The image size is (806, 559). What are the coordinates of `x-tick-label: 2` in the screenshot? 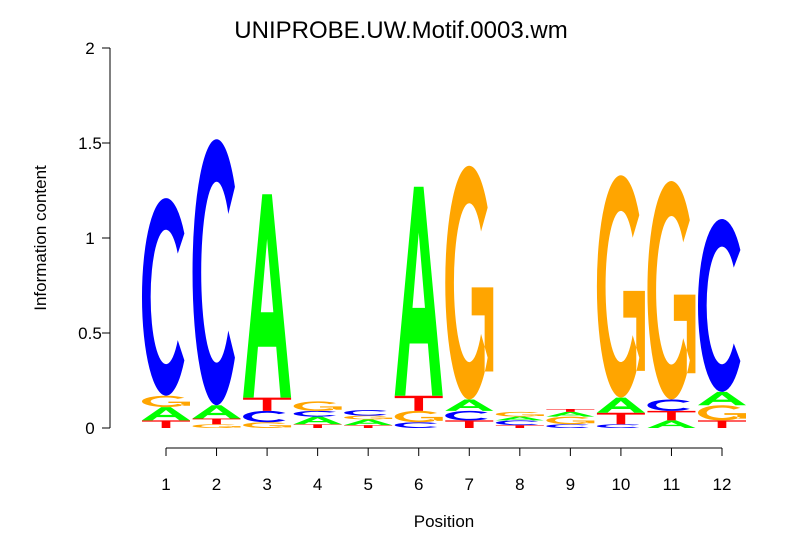 It's located at (216, 484).